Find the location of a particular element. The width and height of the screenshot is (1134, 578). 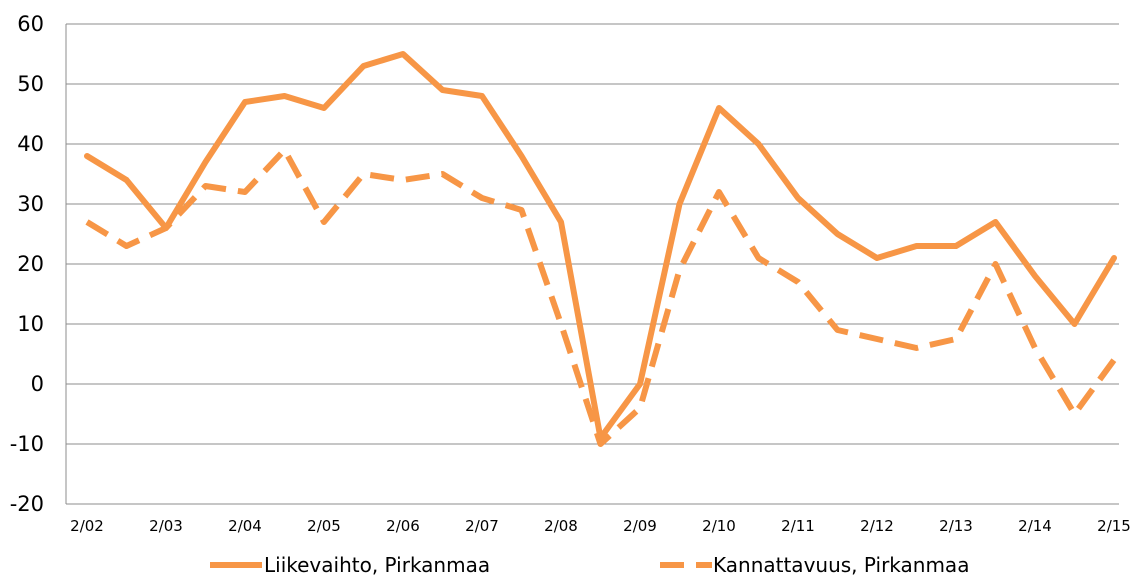

x-tick-label: 2/08 is located at coordinates (561, 526).